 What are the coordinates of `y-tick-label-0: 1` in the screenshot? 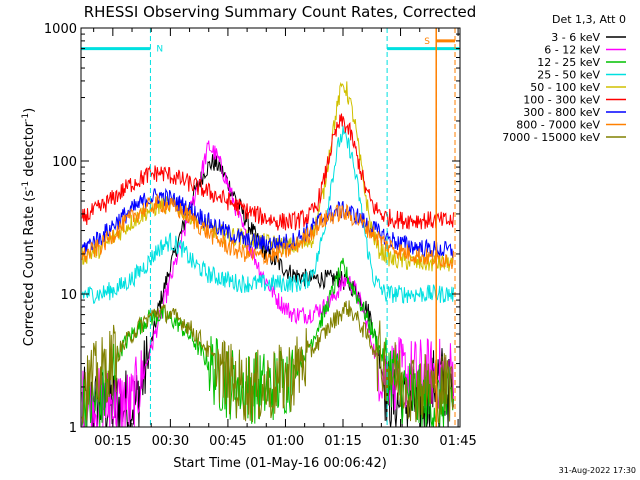 It's located at (73, 428).